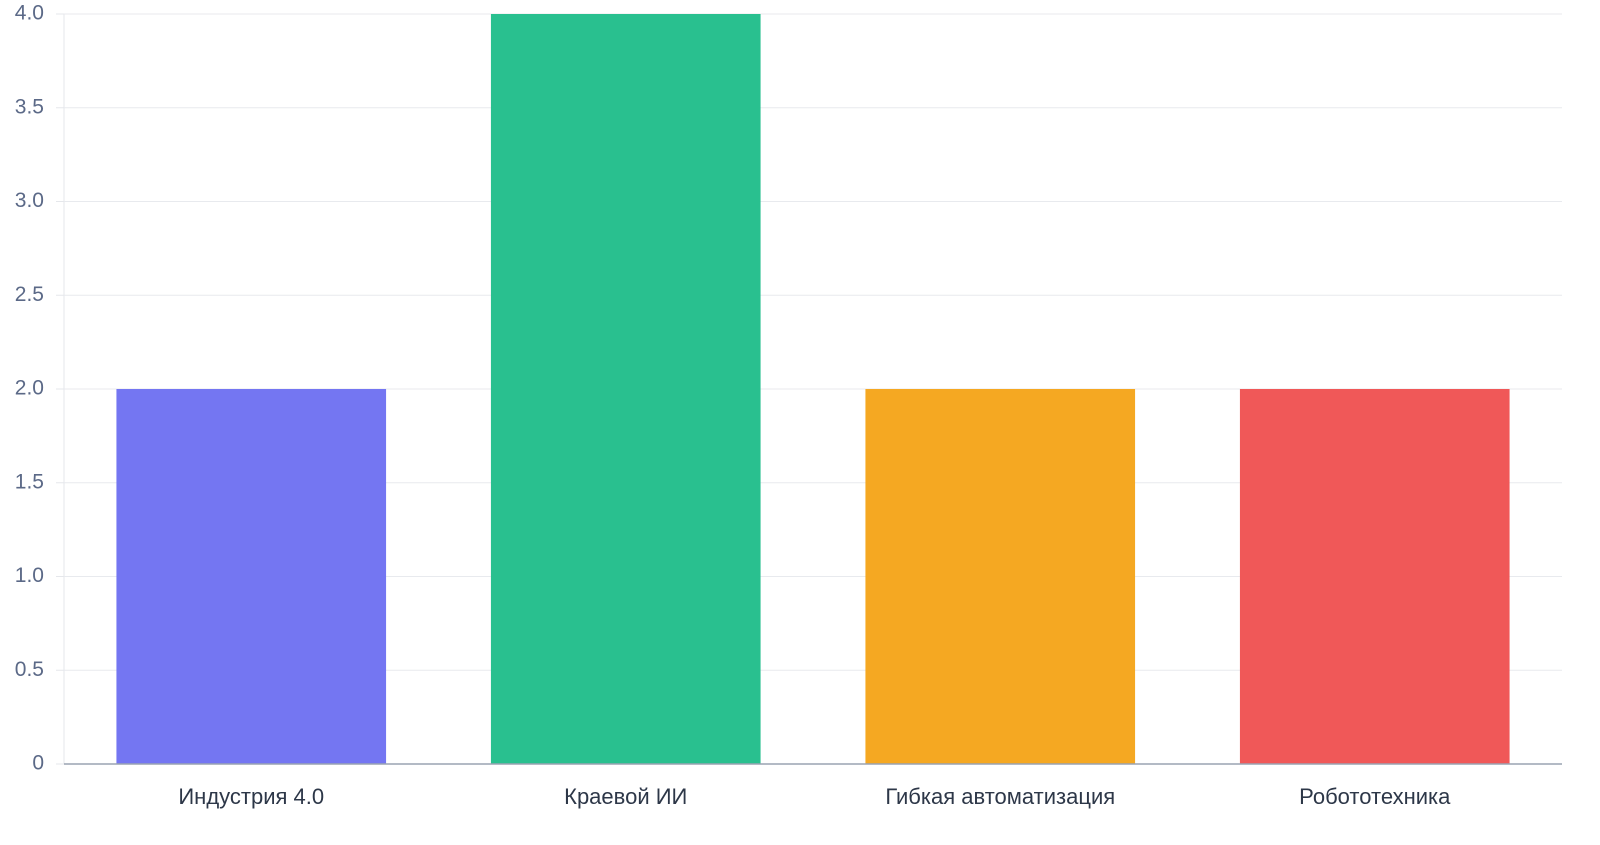 This screenshot has height=845, width=1600. Describe the element at coordinates (29, 106) in the screenshot. I see `y-tick-label: 3.5` at that location.